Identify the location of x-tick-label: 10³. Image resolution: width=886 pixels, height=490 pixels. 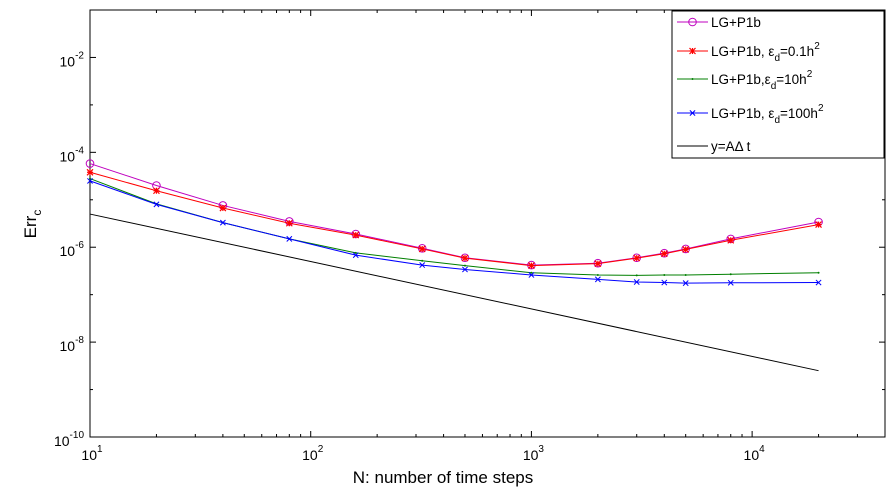
(534, 453).